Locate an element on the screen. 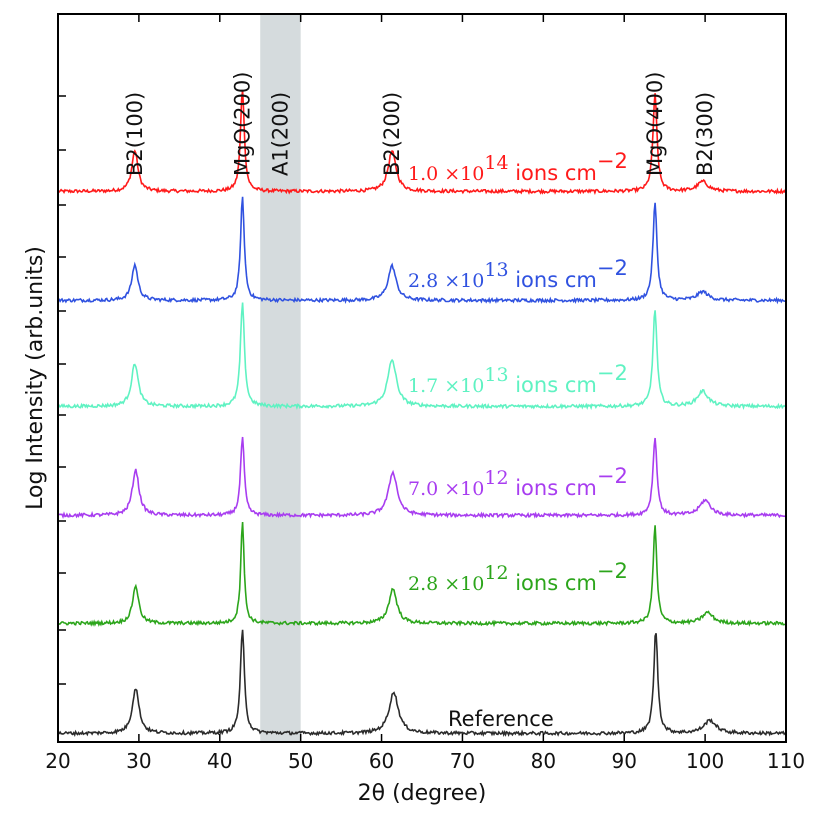 This screenshot has height=828, width=830. peak-label-4: B2(200) is located at coordinates (392, 134).